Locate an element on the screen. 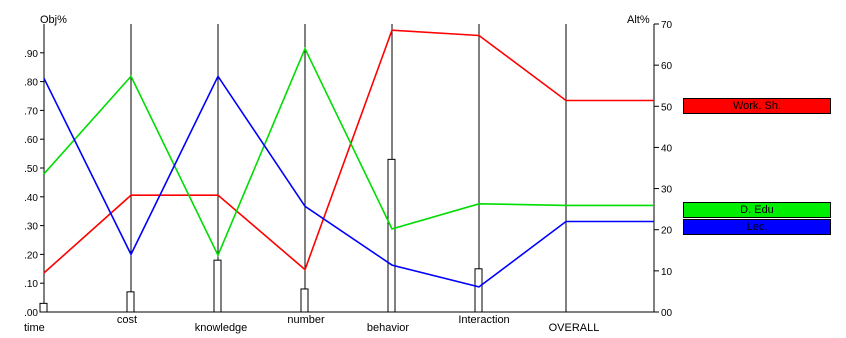 The width and height of the screenshot is (846, 338). category-label-number: number is located at coordinates (306, 320).